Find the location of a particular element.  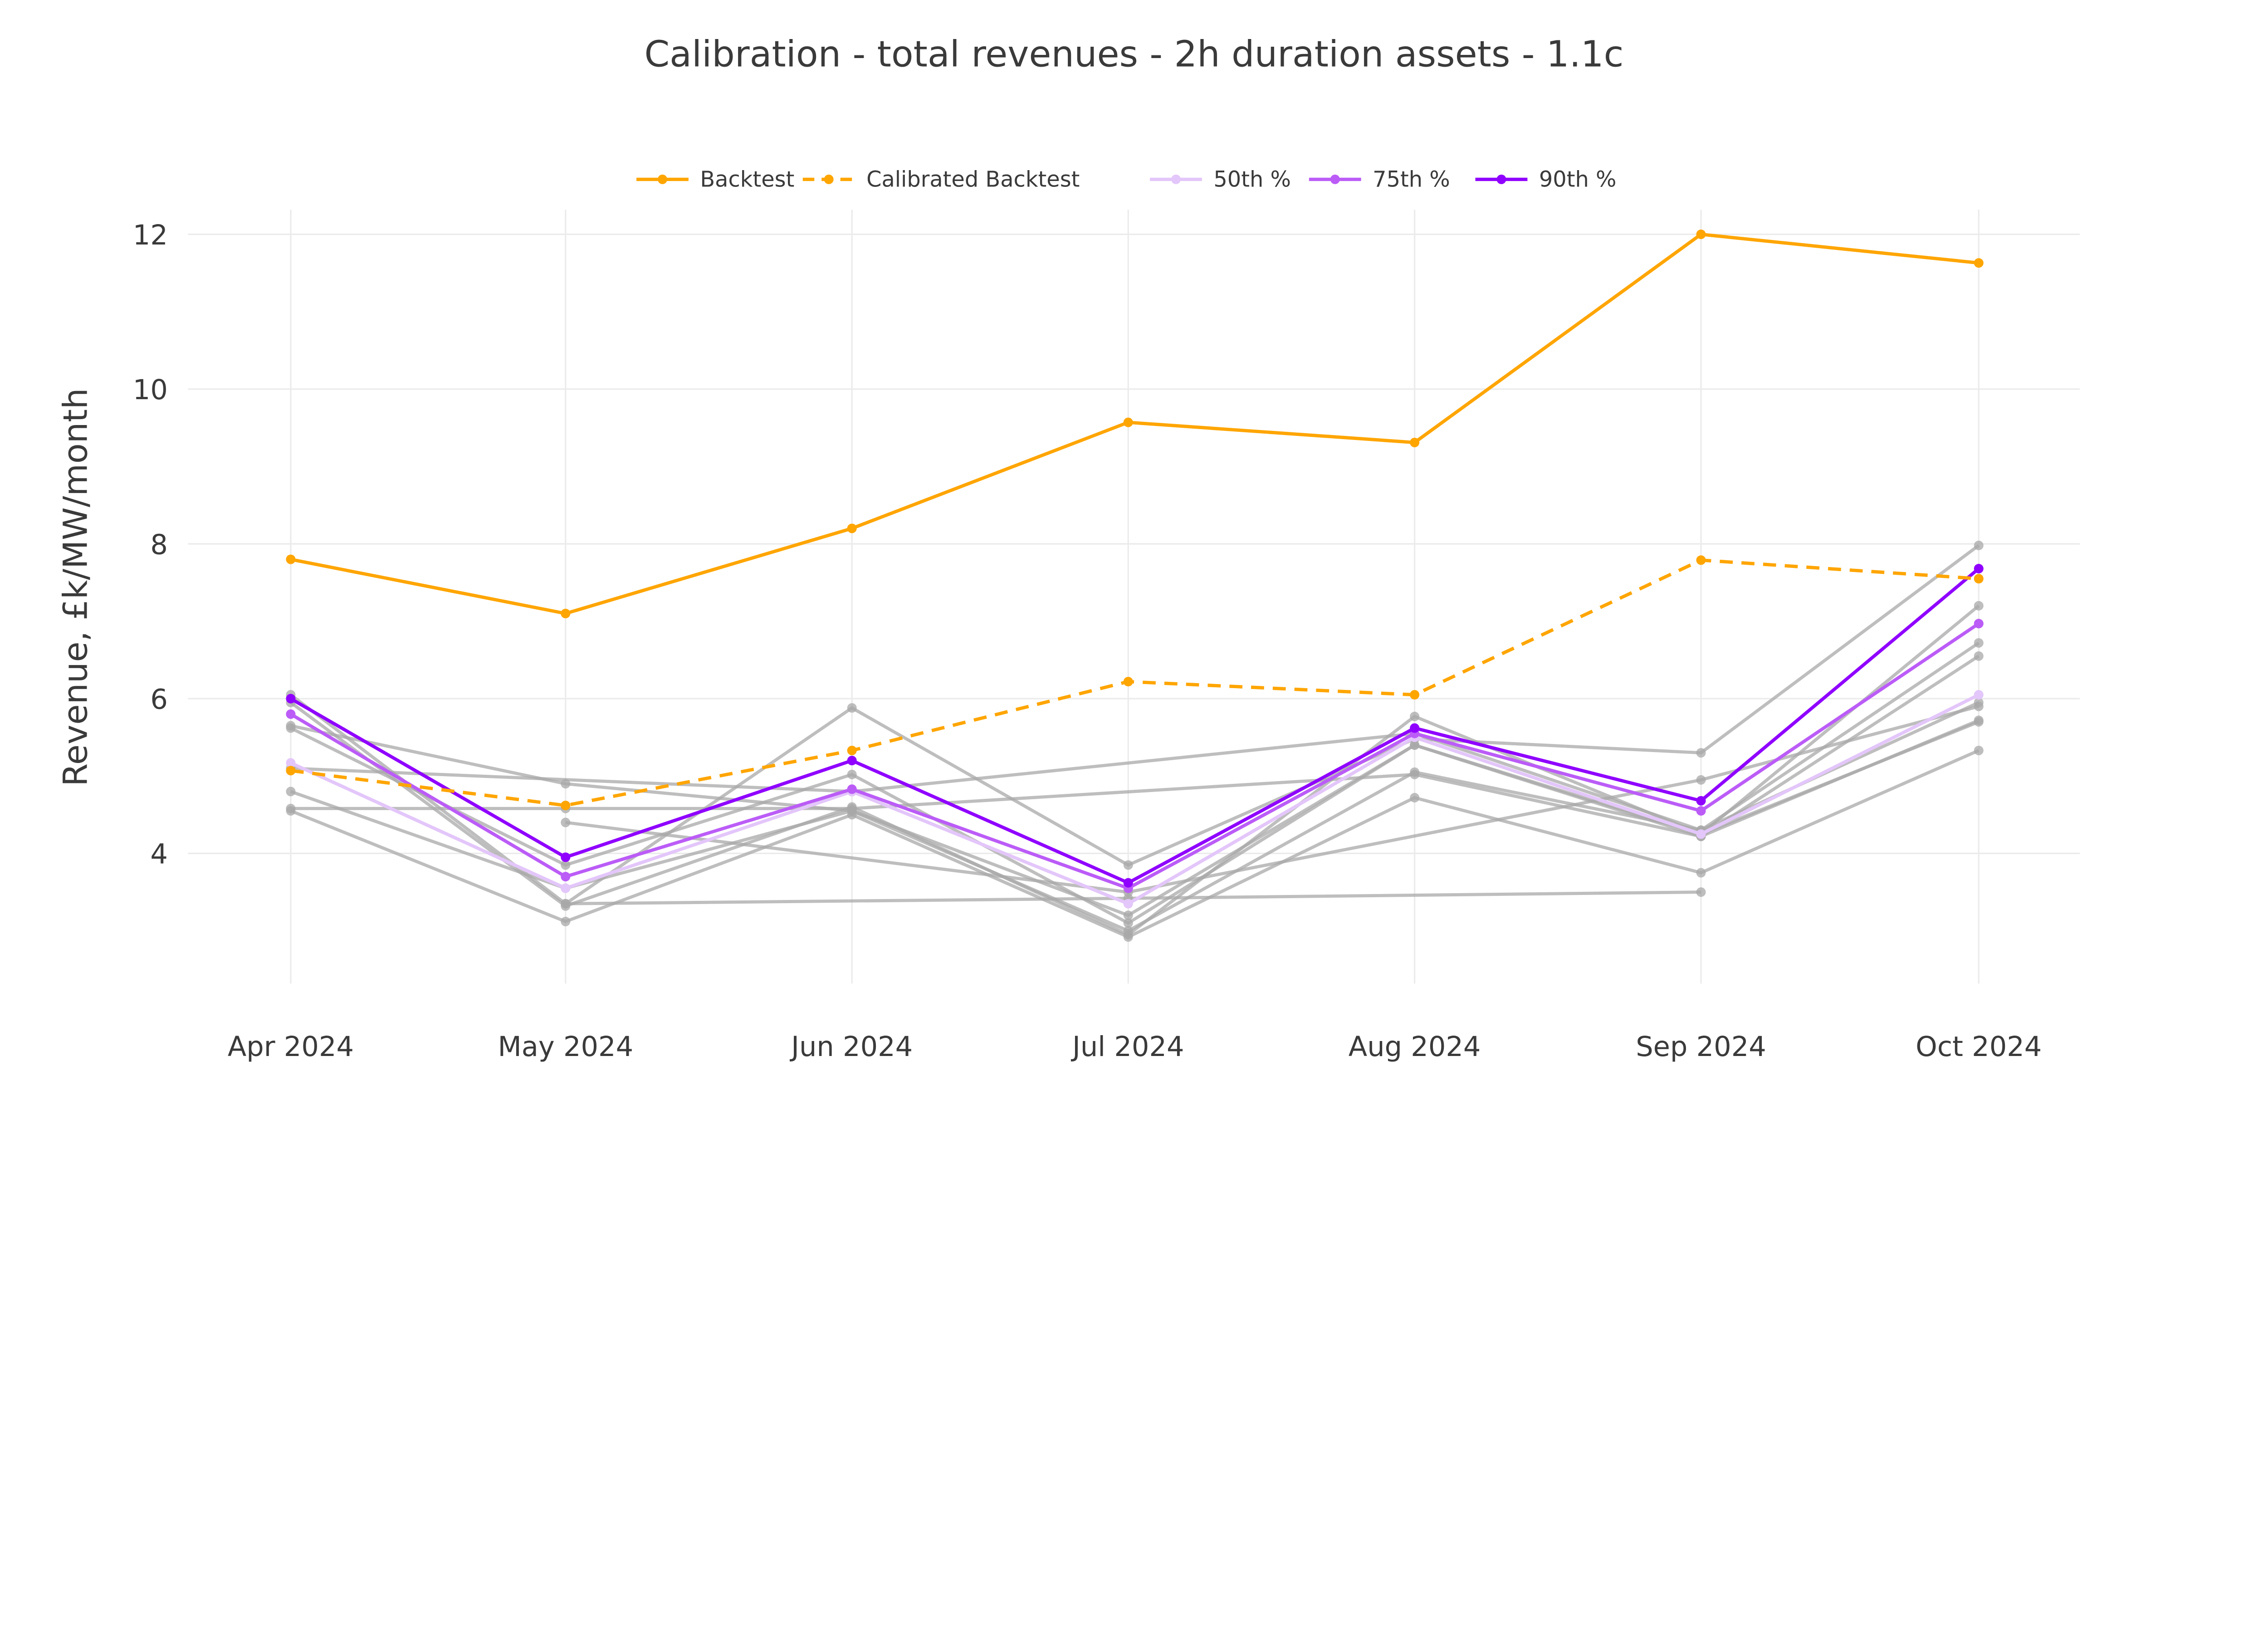

legend-item: 50th % is located at coordinates (1221, 179).